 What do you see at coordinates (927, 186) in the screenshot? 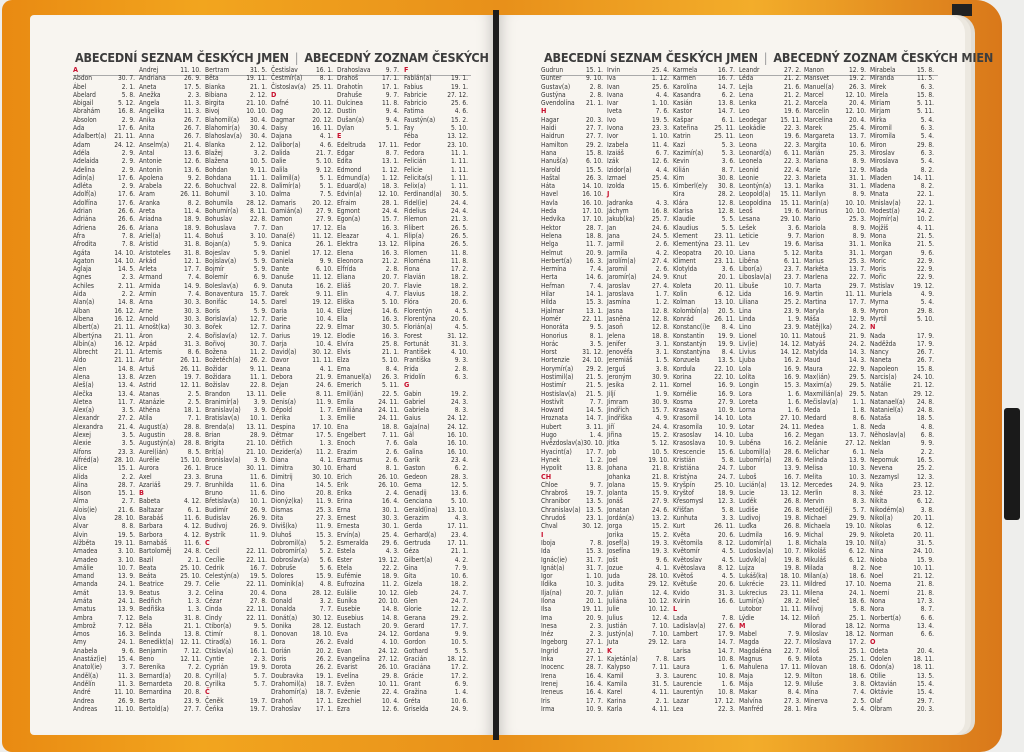
I see `name-day-date: 8. 2.` at bounding box center [927, 186].